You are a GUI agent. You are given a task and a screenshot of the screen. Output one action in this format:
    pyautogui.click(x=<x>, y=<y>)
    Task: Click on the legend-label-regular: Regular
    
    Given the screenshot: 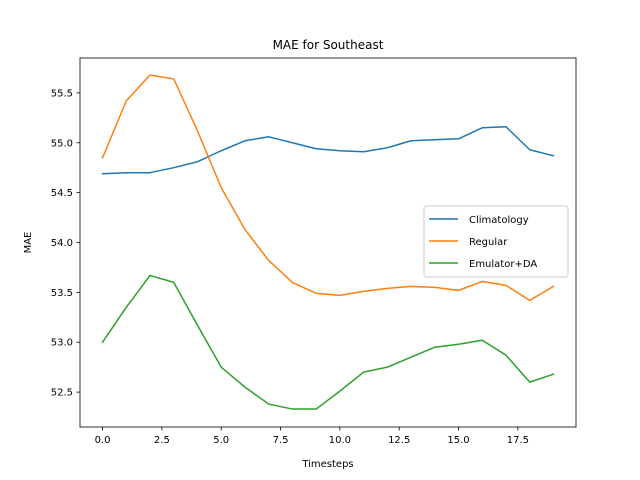 What is the action you would take?
    pyautogui.click(x=488, y=242)
    